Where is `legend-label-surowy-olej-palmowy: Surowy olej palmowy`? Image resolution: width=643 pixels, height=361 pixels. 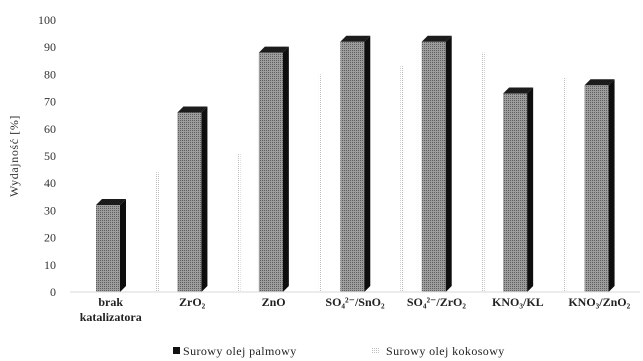 legend-label-surowy-olej-palmowy: Surowy olej palmowy is located at coordinates (240, 351).